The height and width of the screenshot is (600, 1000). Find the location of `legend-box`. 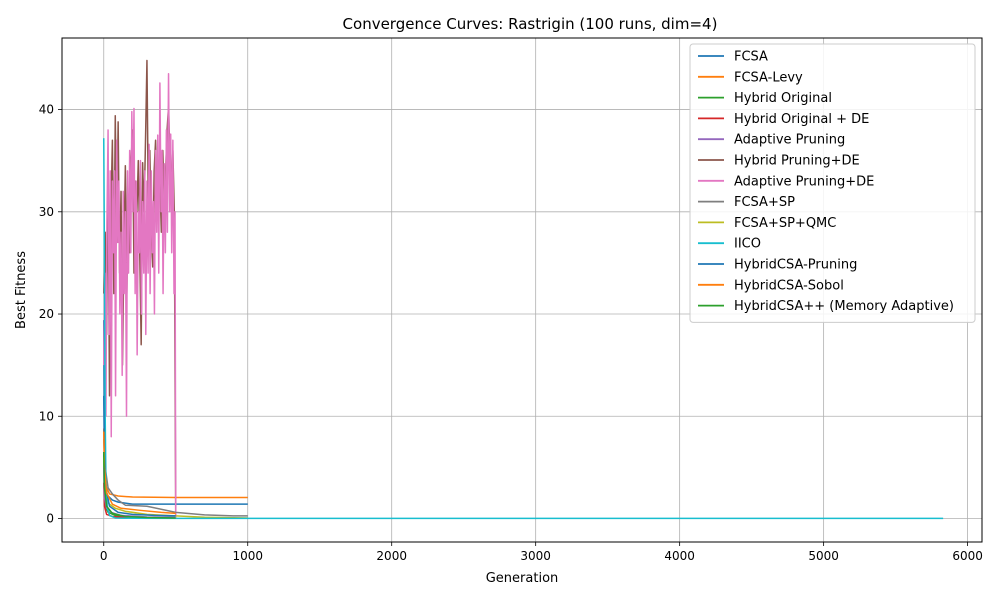

legend-box is located at coordinates (832, 183).